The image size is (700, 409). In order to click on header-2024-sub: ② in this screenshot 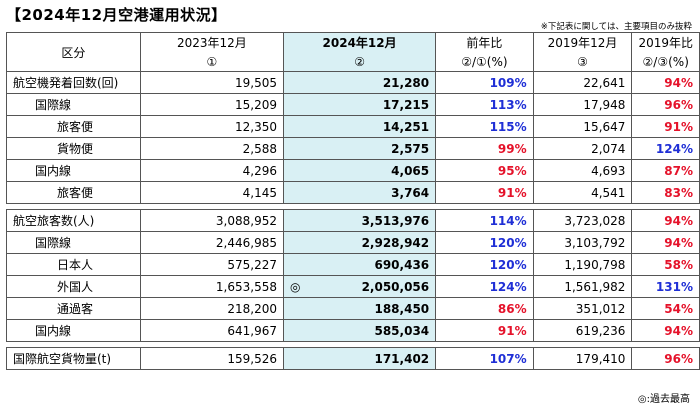, I will do `click(359, 62)`.